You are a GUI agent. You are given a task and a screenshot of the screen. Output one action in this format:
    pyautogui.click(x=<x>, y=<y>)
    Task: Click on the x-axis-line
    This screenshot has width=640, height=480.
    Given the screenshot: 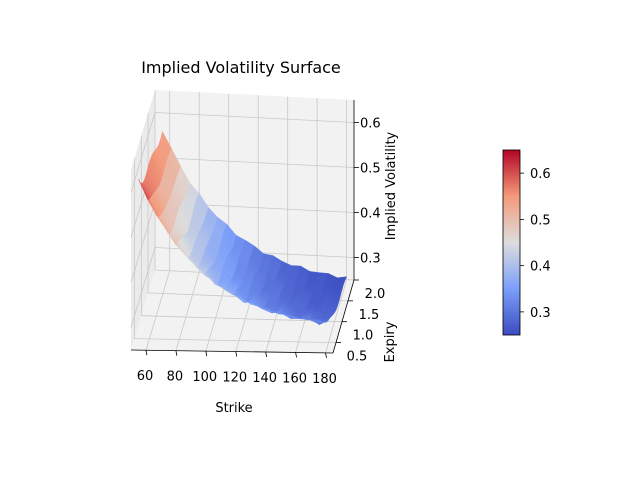 What is the action you would take?
    pyautogui.click(x=232, y=351)
    